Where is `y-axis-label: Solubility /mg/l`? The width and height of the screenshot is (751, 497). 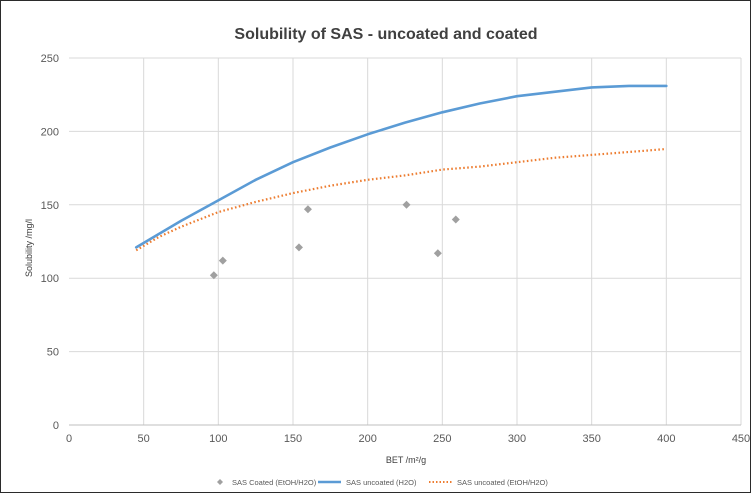 y-axis-label: Solubility /mg/l is located at coordinates (29, 248).